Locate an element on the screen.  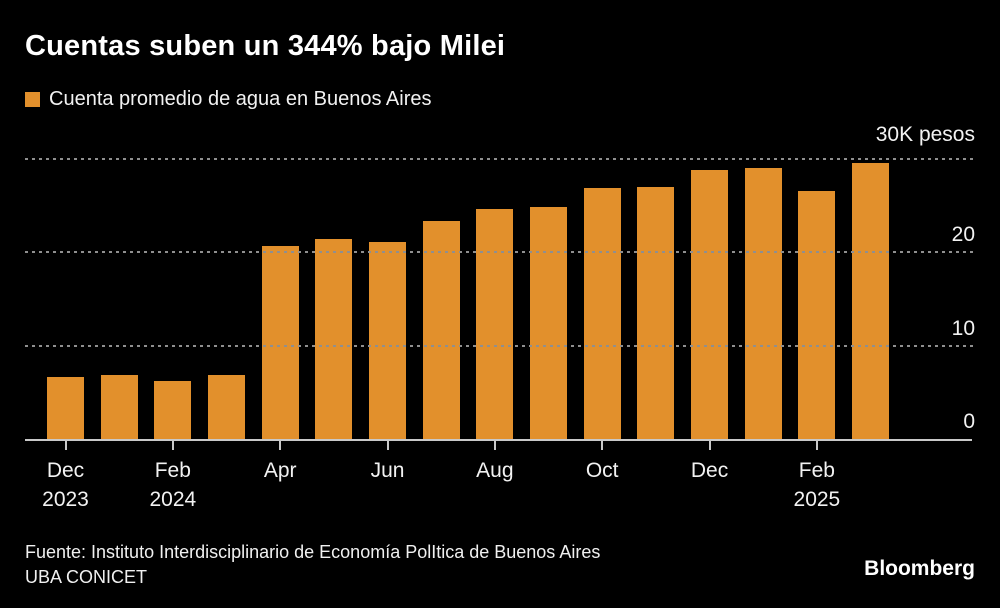
legend-label: Cuenta promedio de agua en Buenos Aires is located at coordinates (240, 98).